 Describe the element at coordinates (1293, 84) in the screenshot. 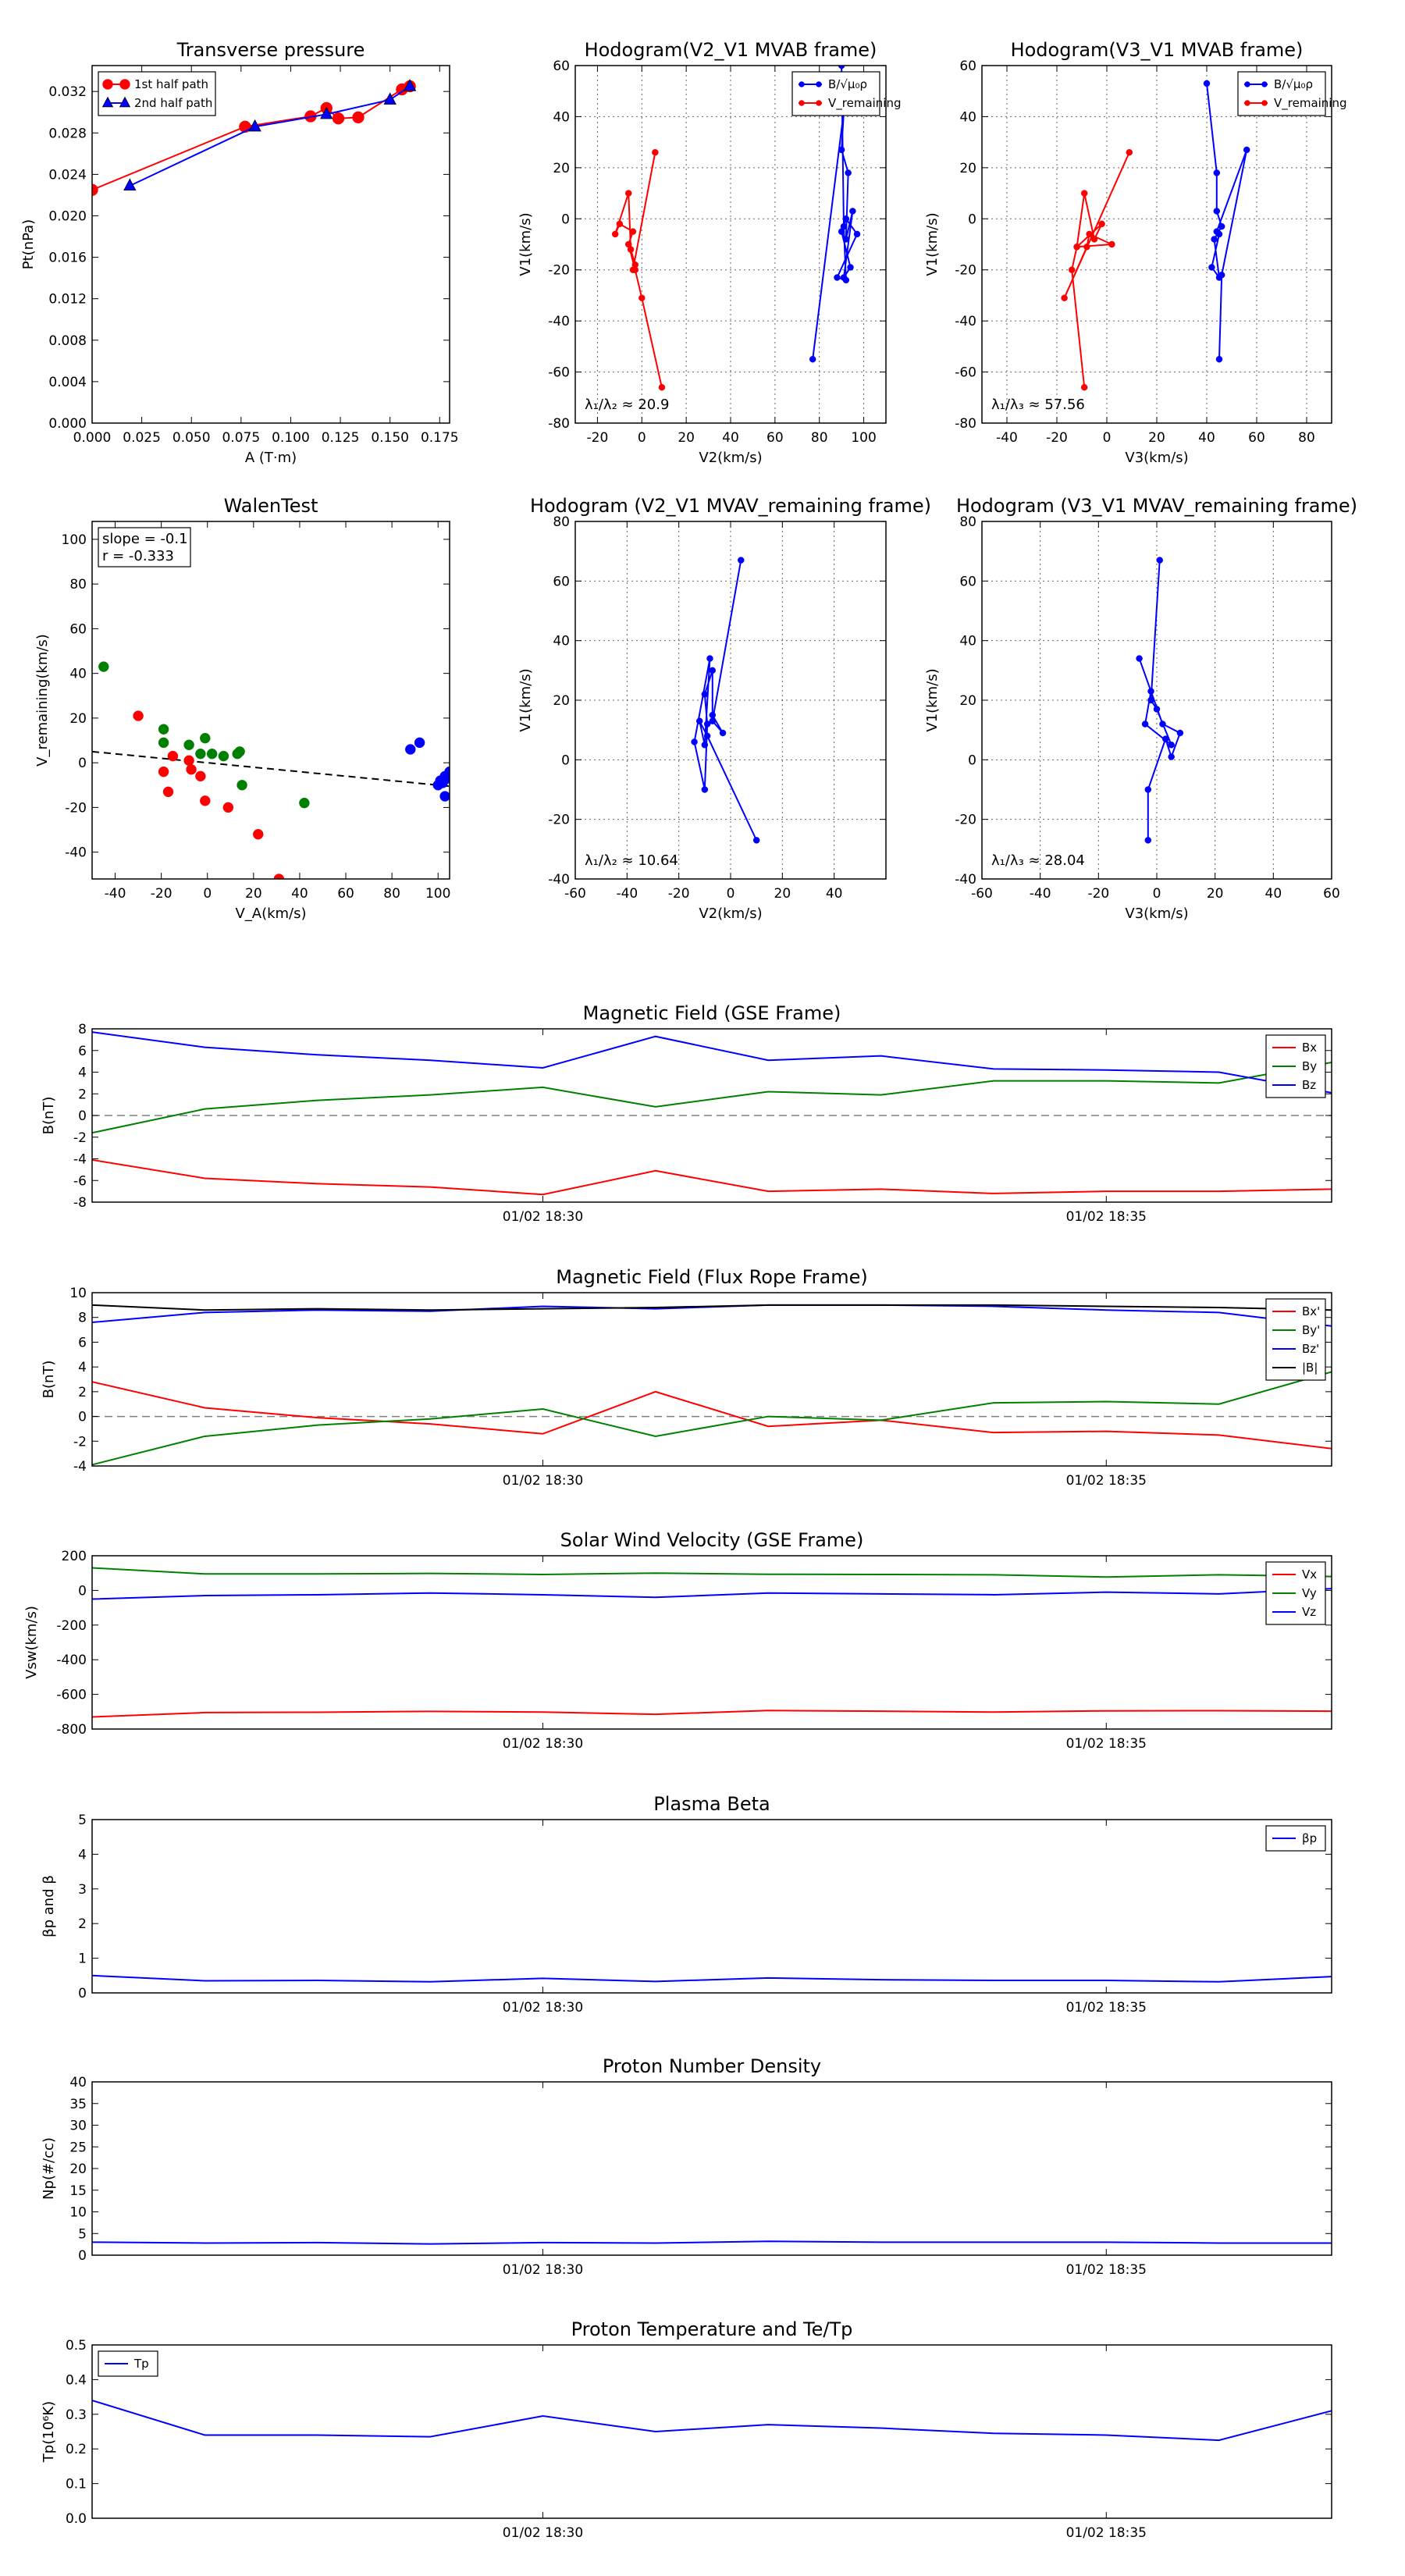

I see `legend-label: B/√μ₀ρ` at that location.